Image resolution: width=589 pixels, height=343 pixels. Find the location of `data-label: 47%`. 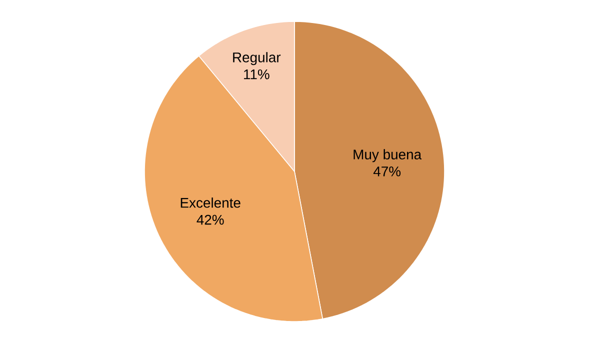

data-label: 47% is located at coordinates (387, 171).